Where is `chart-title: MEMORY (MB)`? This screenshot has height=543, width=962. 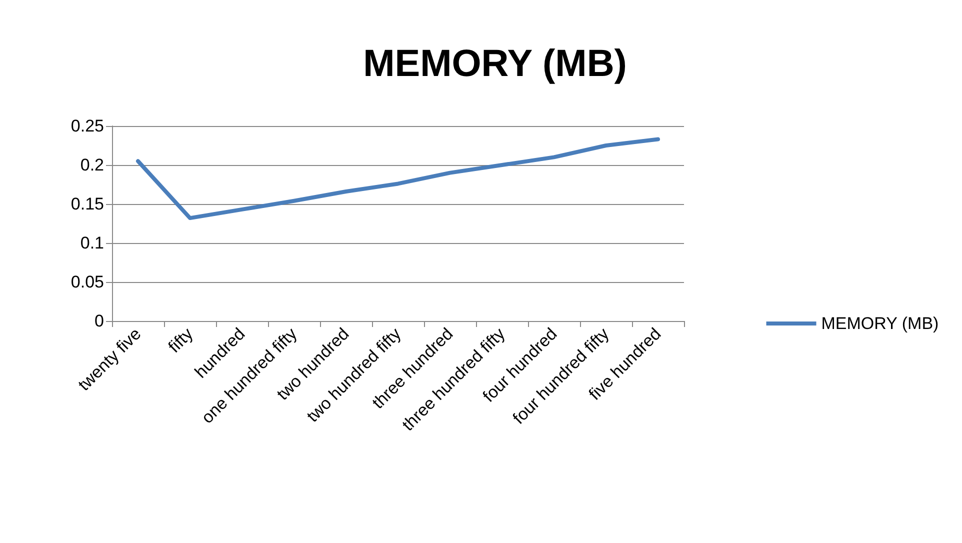 chart-title: MEMORY (MB) is located at coordinates (495, 64).